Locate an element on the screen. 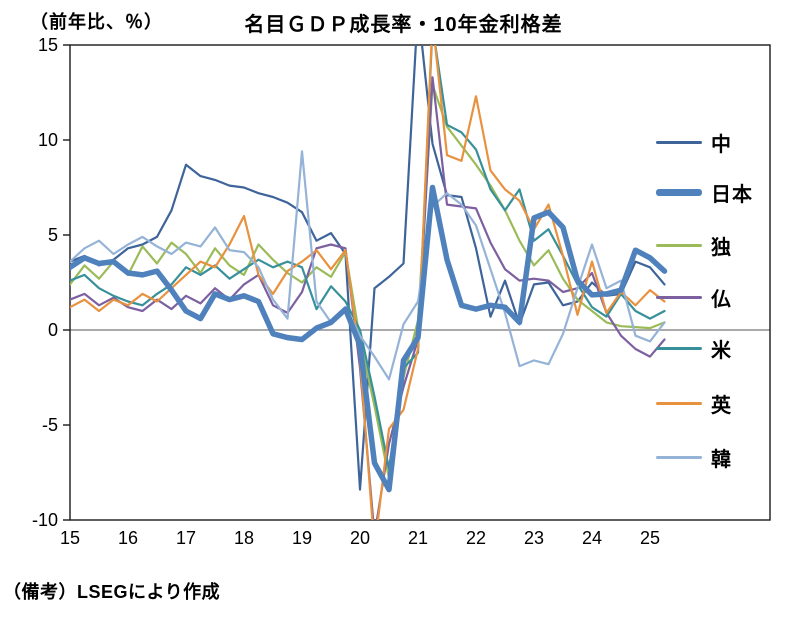 The height and width of the screenshot is (618, 787). legend-label: 日本 is located at coordinates (732, 194).